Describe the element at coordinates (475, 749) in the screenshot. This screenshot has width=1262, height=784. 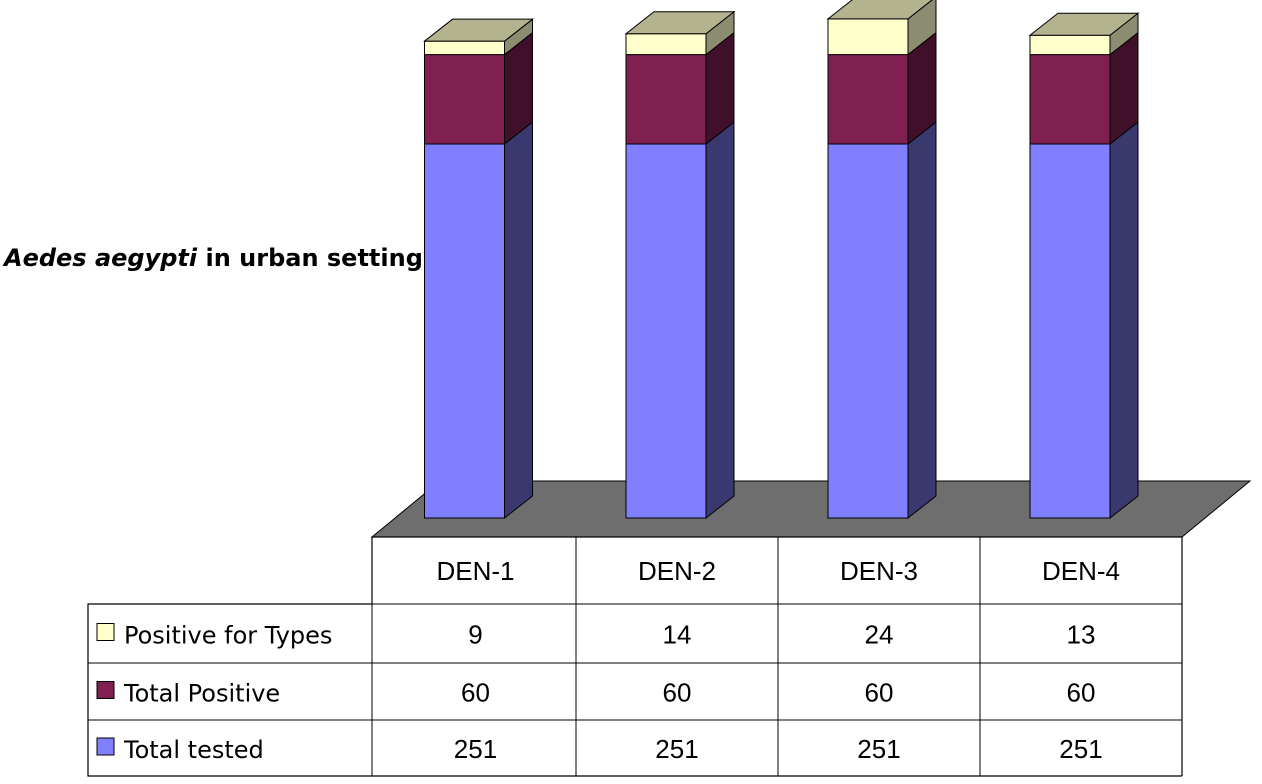
I see `table-cell-total-tested-den-1: 251` at that location.